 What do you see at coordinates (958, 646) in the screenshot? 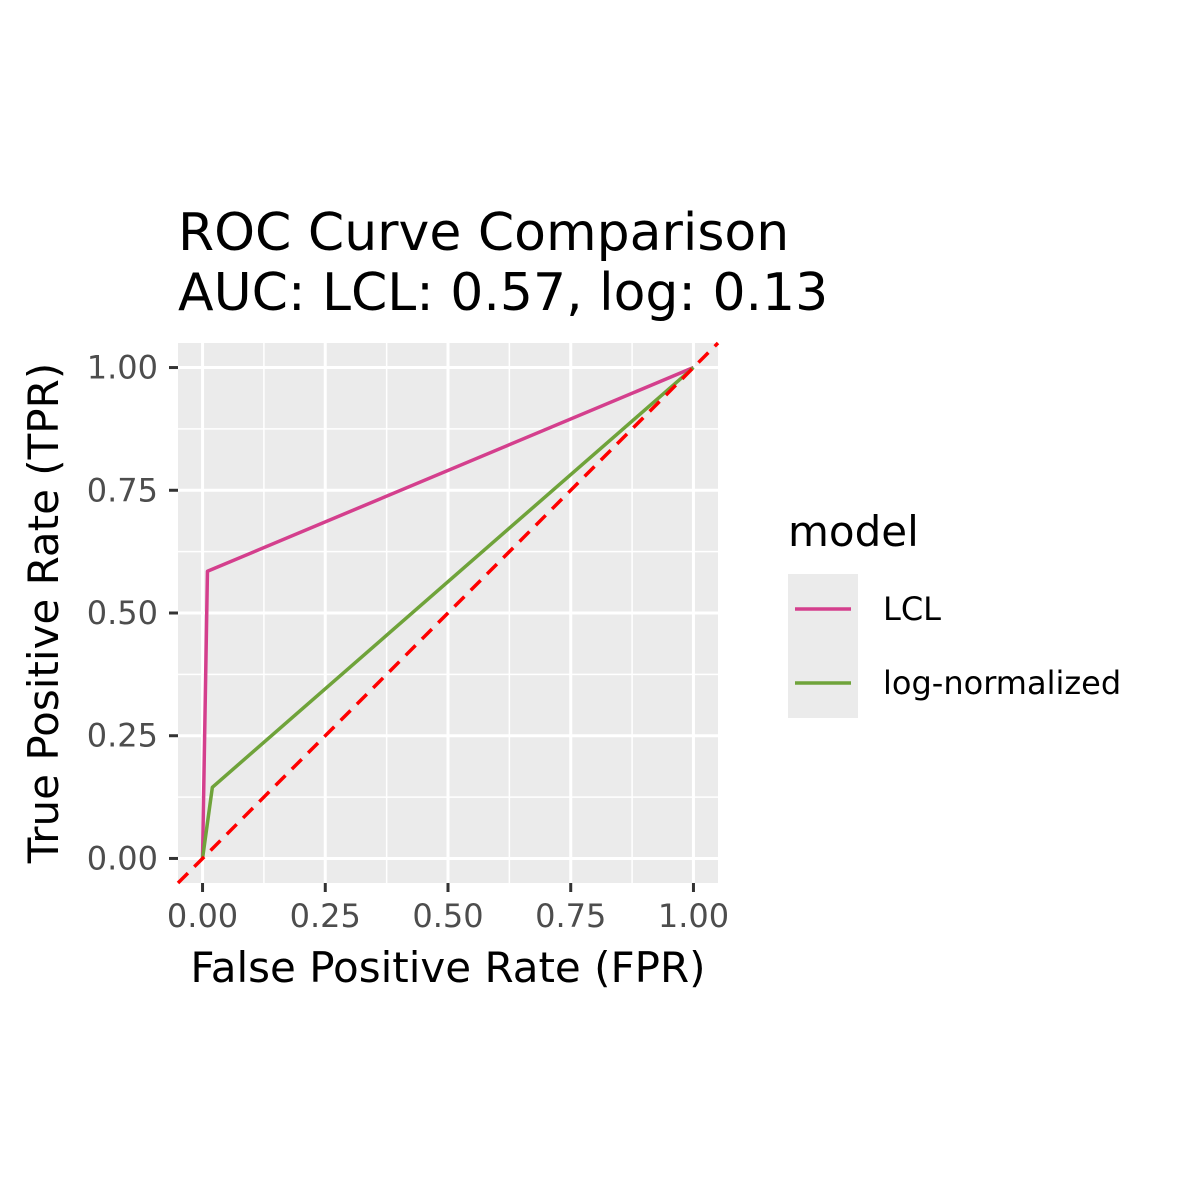
I see `legend: LCL log-normalized` at bounding box center [958, 646].